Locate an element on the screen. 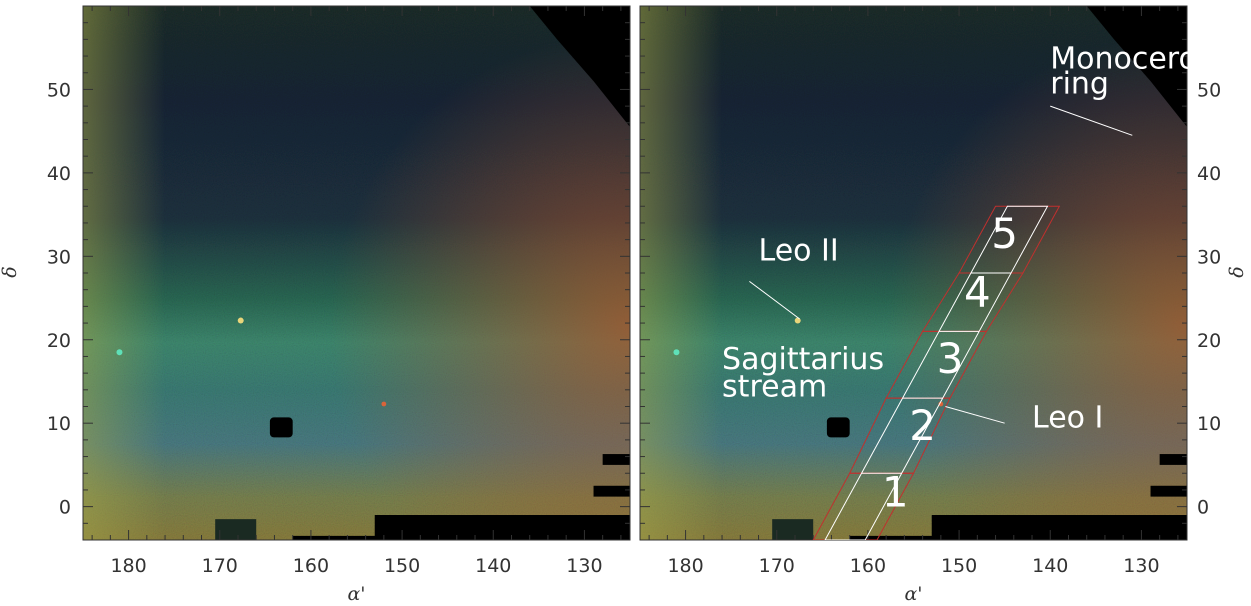 This screenshot has height=606, width=1251. annotation-label: Monoceros is located at coordinates (1131, 59).